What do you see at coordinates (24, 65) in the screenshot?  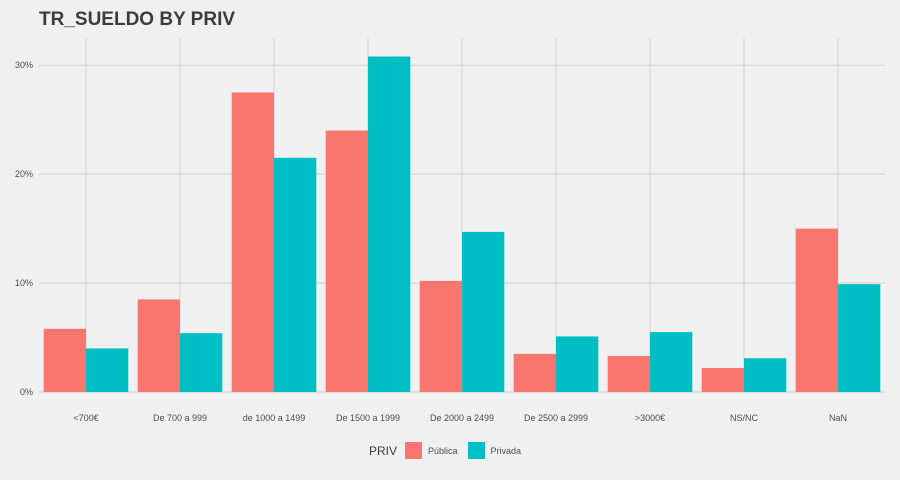 I see `y-tick-label: 30%` at bounding box center [24, 65].